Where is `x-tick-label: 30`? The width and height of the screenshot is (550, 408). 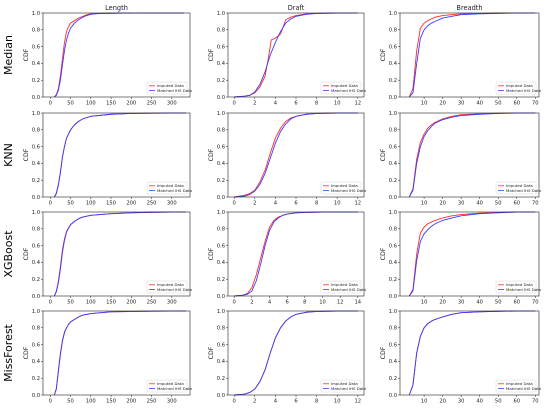 x-tick-label: 30 is located at coordinates (461, 104).